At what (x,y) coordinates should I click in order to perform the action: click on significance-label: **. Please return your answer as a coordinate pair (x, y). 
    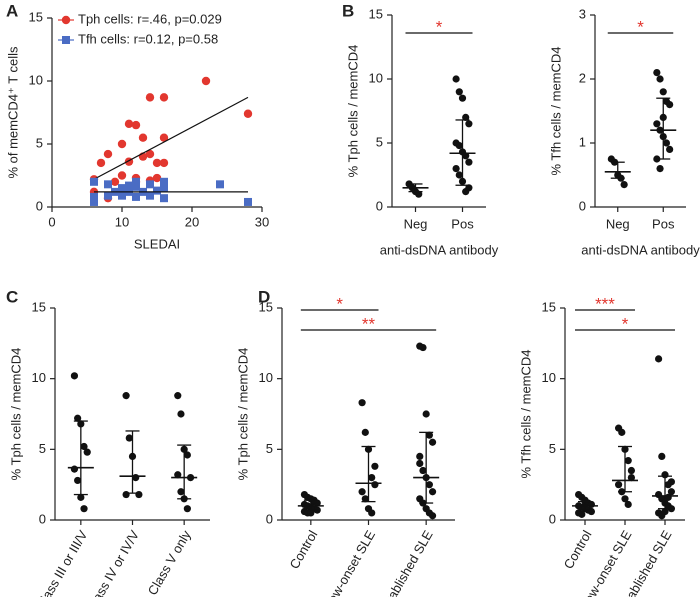
    Looking at the image, I should click on (369, 323).